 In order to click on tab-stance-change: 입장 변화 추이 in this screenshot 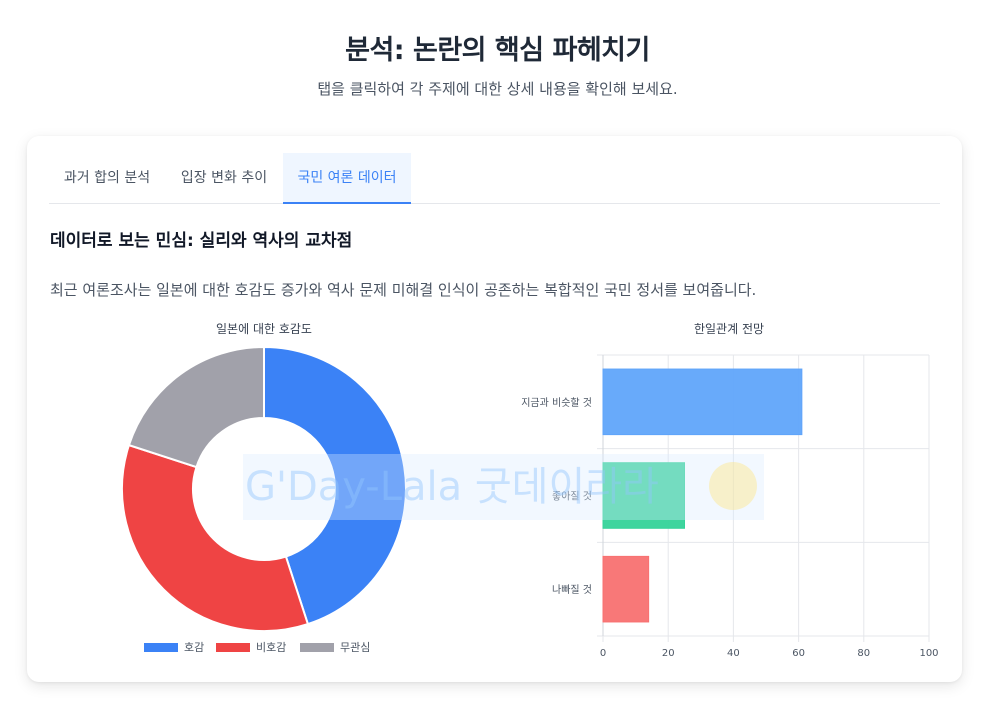, I will do `click(224, 178)`.